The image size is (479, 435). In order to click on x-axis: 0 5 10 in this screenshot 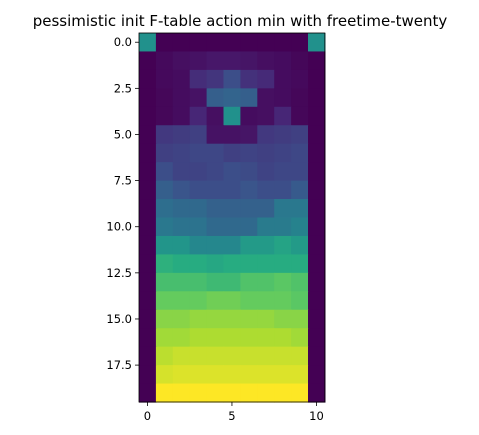, I will do `click(234, 412)`.